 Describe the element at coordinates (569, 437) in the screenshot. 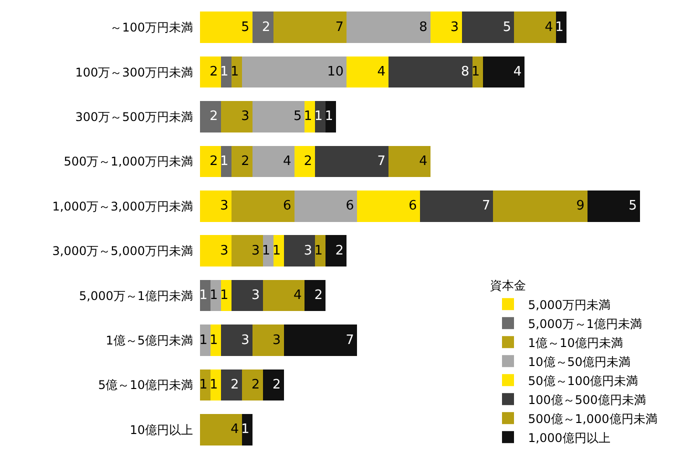

I see `legend-label: 1,000億円以上` at that location.